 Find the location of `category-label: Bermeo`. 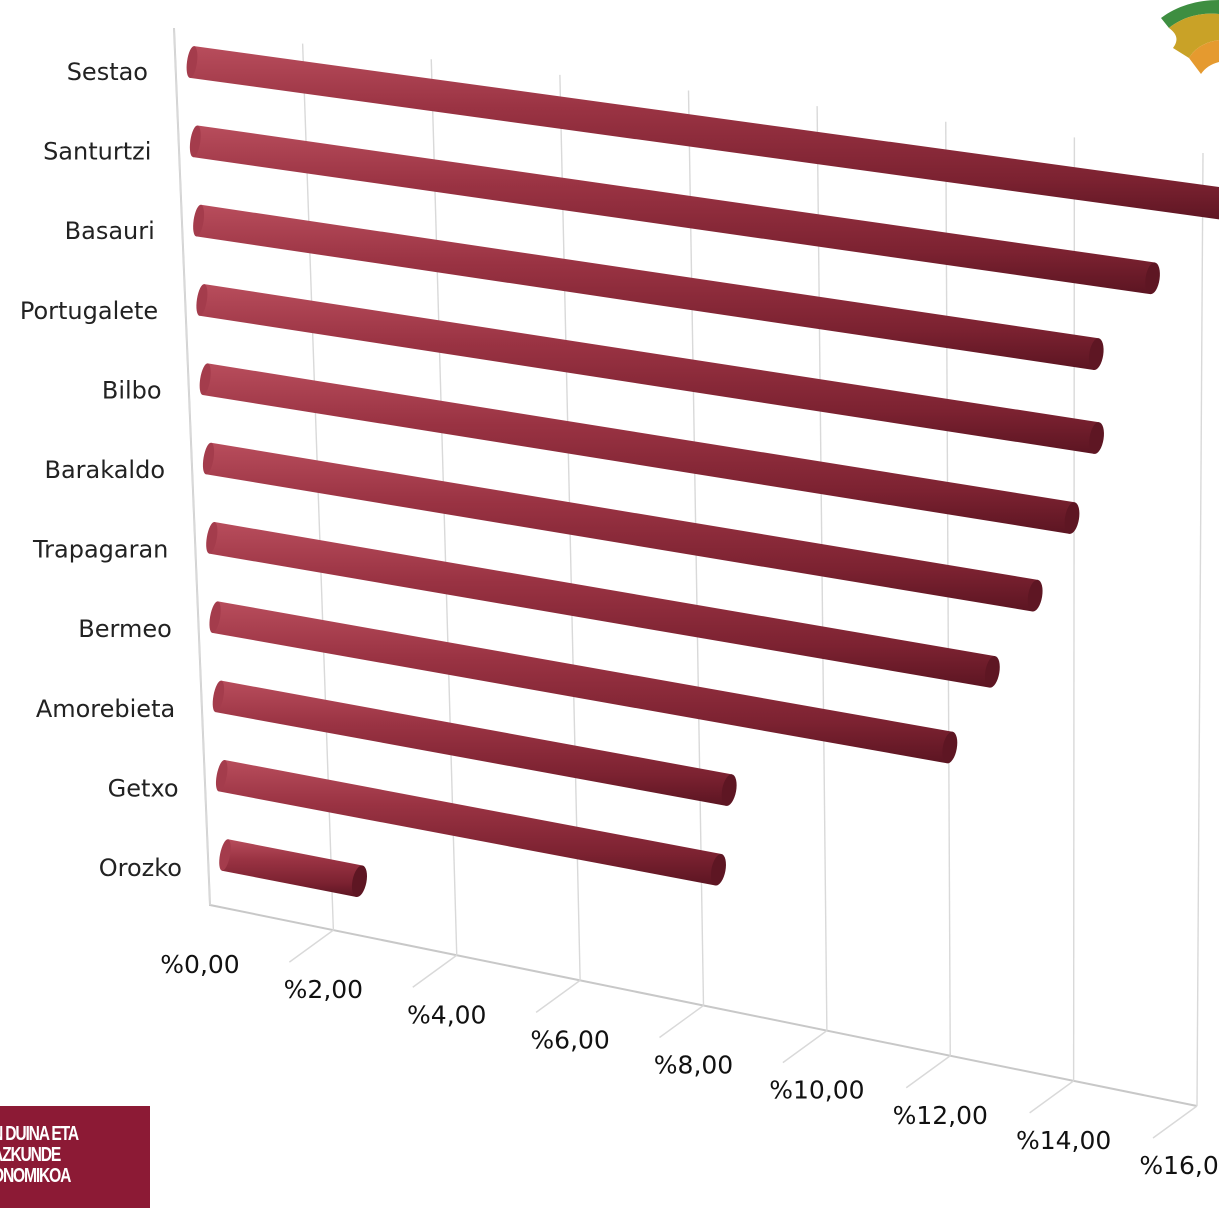

category-label: Bermeo is located at coordinates (125, 629).